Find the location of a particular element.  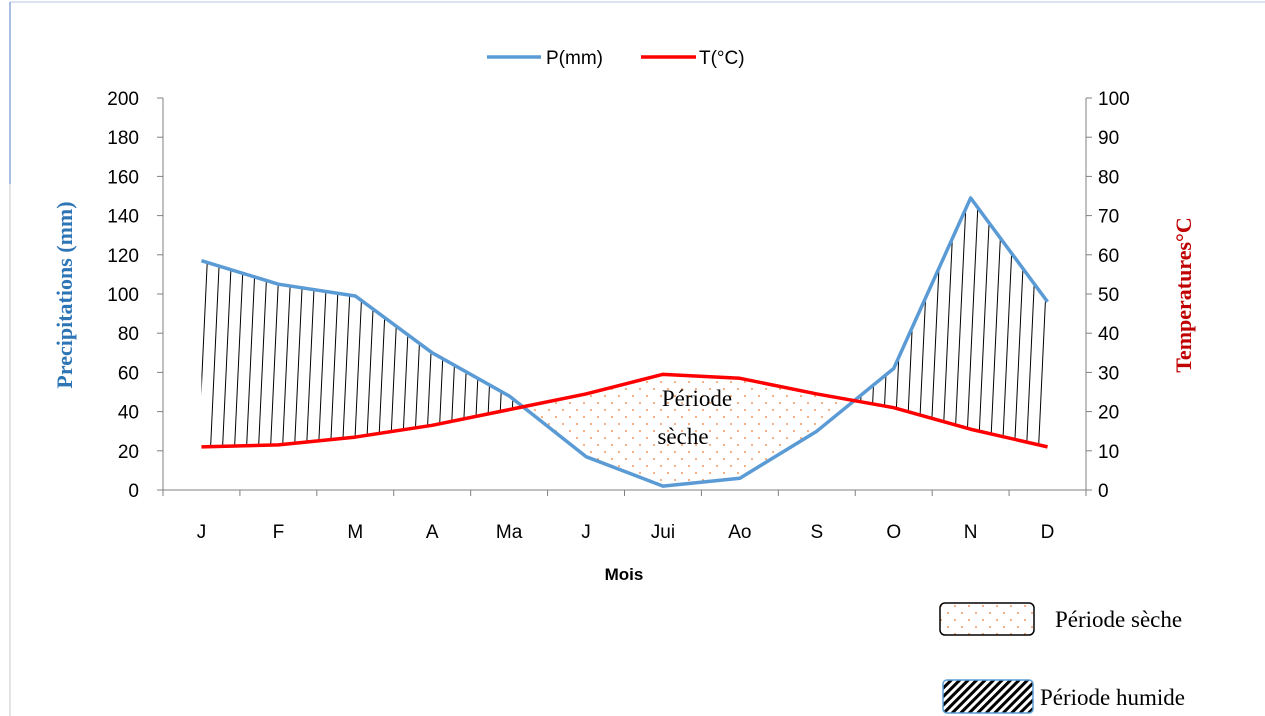

x-tick-label: Jui is located at coordinates (663, 532).